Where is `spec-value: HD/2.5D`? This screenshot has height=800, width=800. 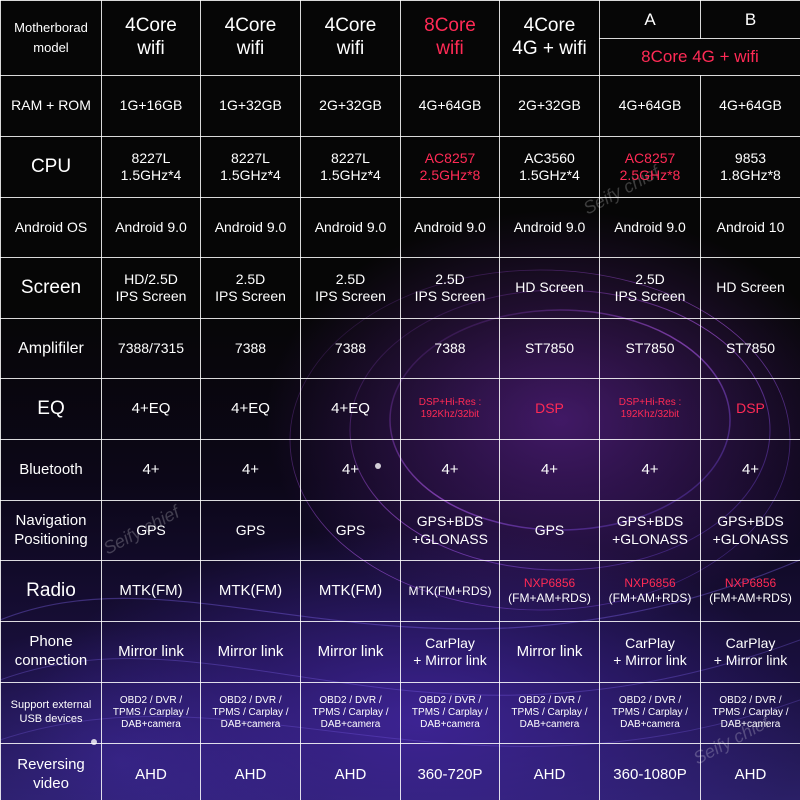
spec-value: HD/2.5D is located at coordinates (151, 278).